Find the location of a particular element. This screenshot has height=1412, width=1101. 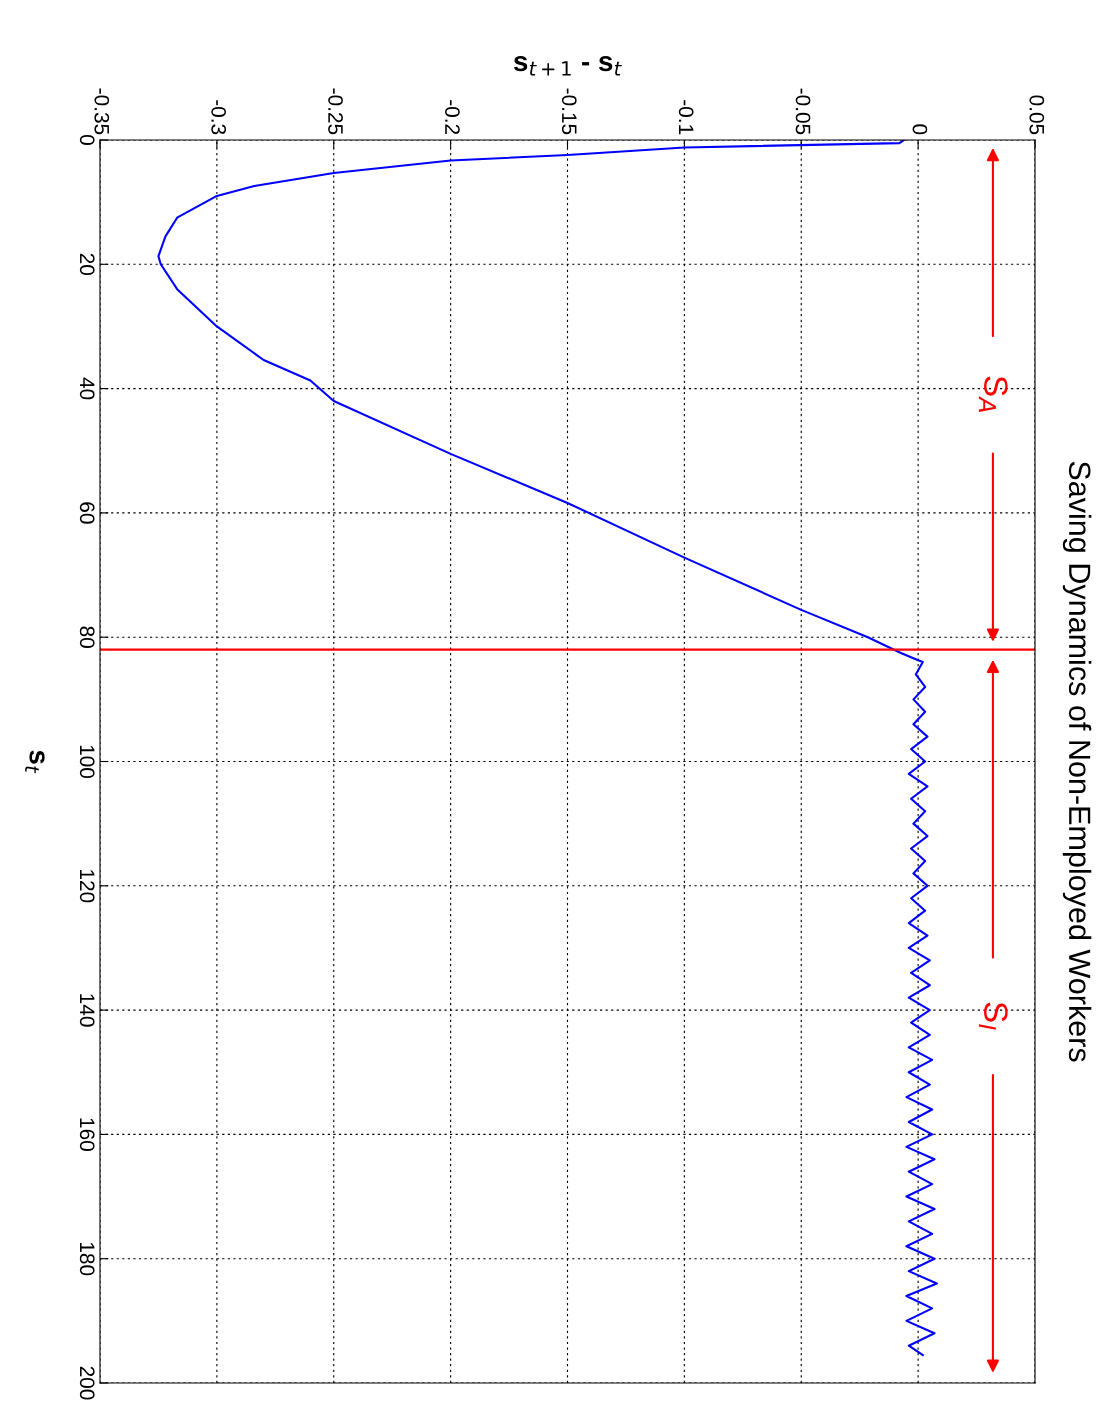

x-tick-label: 0 is located at coordinates (920, 129).